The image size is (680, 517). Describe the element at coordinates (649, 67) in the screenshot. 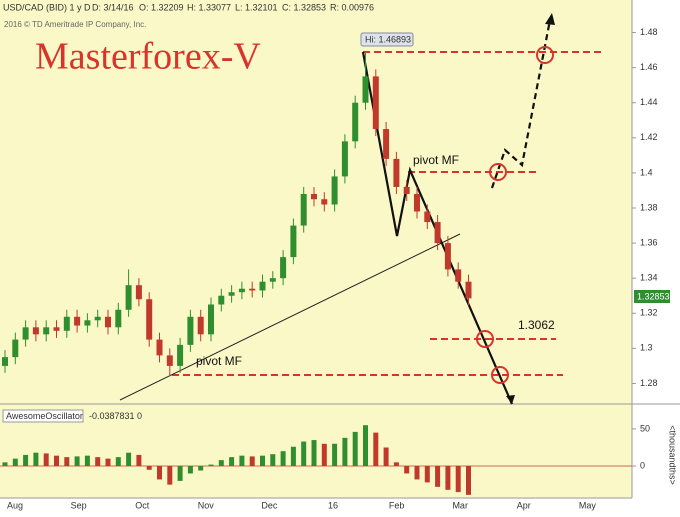

I see `y-tick-label: 1.46` at that location.